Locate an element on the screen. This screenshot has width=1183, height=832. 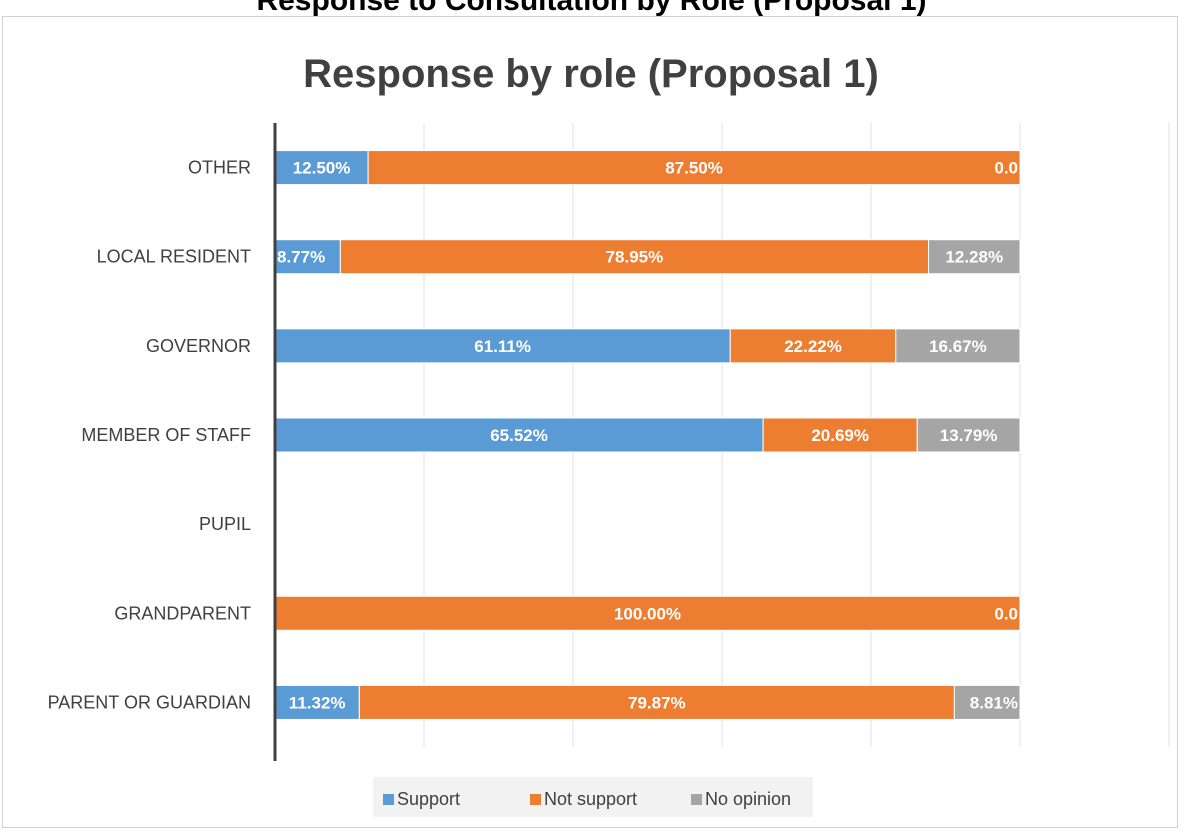
data-label-local-resident-support: 8.77% is located at coordinates (301, 257).